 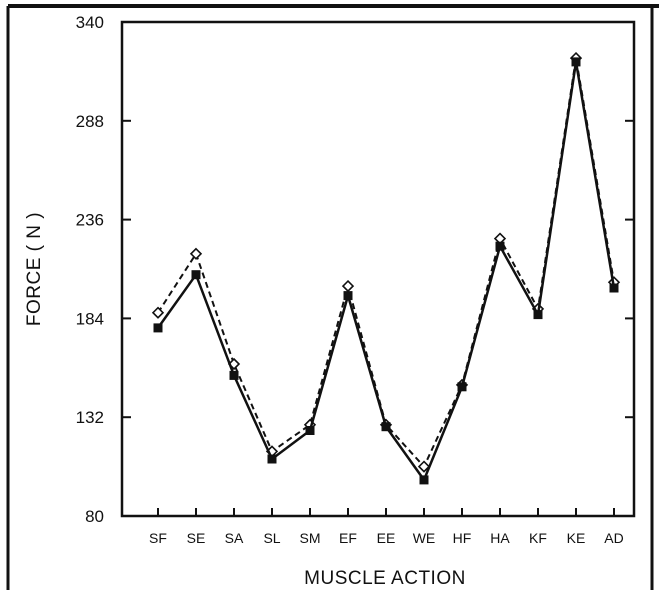 I want to click on y-tick-label: 236, so click(x=90, y=220).